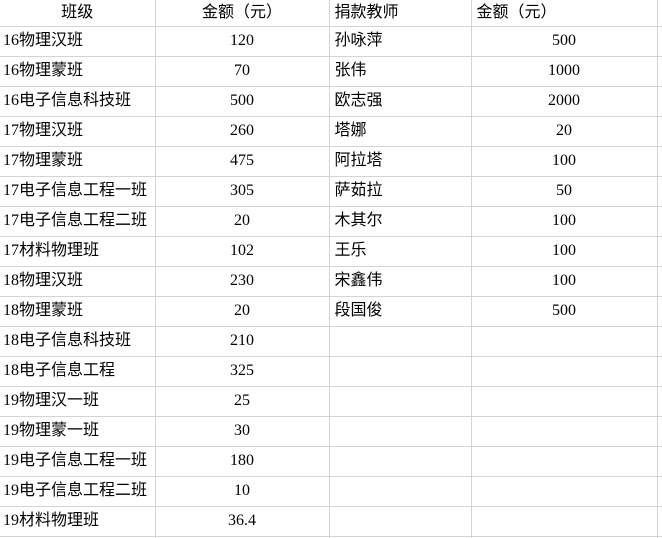 This screenshot has width=662, height=538. What do you see at coordinates (78, 431) in the screenshot?
I see `cell-class: 19物理蒙一班` at bounding box center [78, 431].